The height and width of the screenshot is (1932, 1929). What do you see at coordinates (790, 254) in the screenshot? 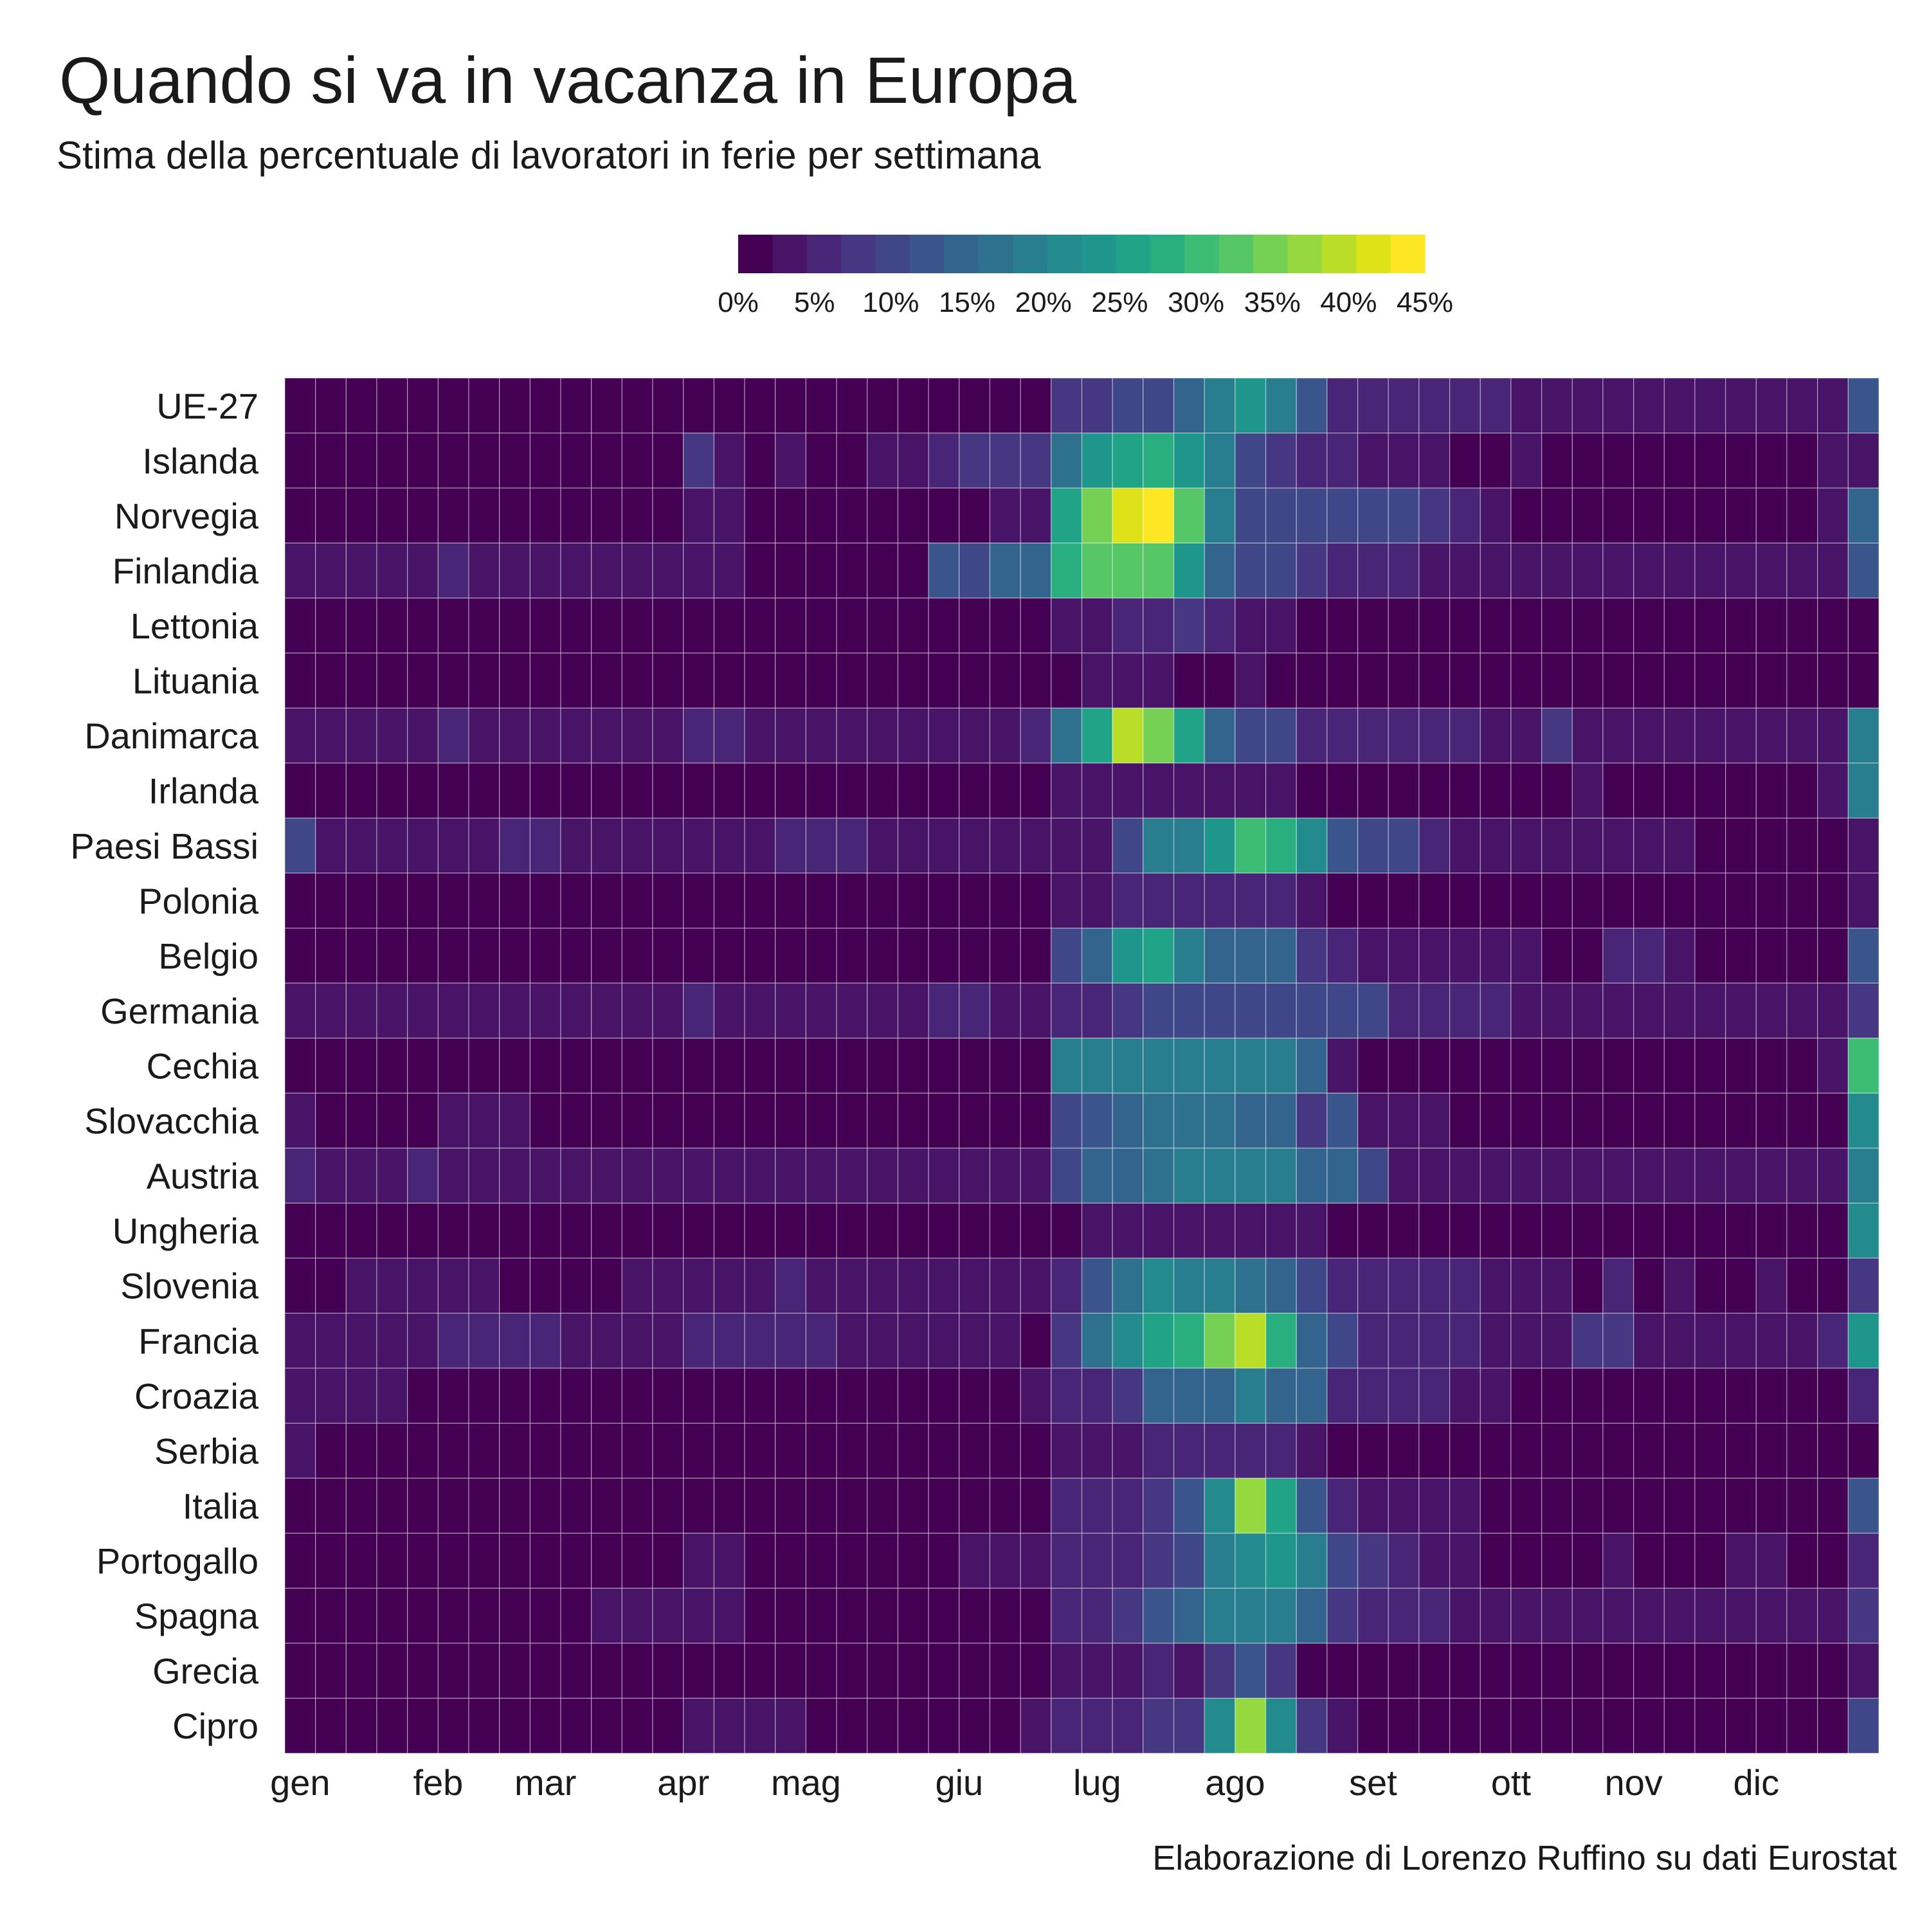
I see `legend-swatch` at bounding box center [790, 254].